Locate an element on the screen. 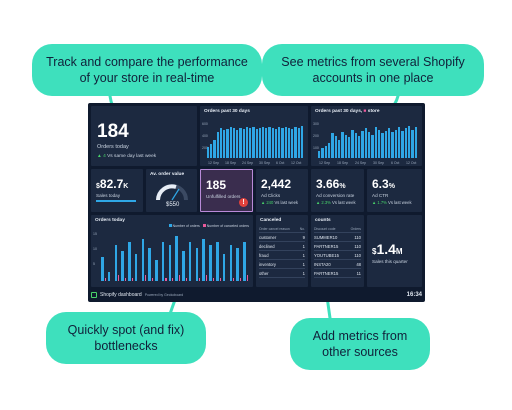  y-tick: 600 is located at coordinates (205, 124).